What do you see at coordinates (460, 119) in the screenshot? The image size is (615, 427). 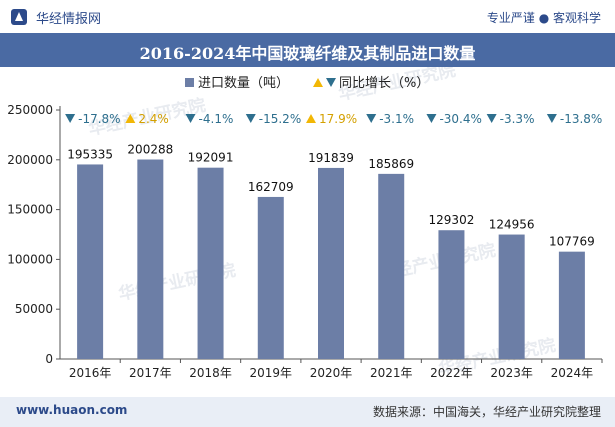 I see `growth-label: -30.4%` at bounding box center [460, 119].